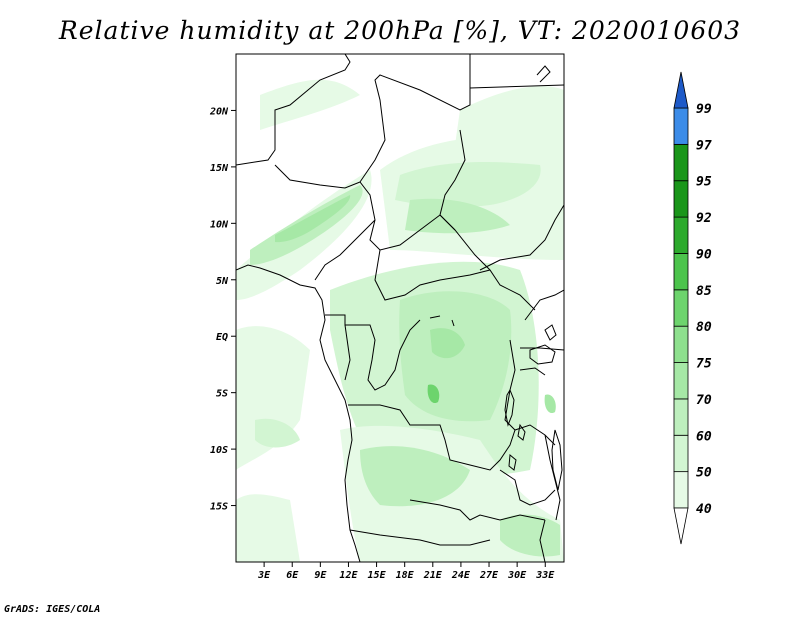 The width and height of the screenshot is (800, 618). What do you see at coordinates (704, 218) in the screenshot?
I see `colorbar-label: 92` at bounding box center [704, 218].